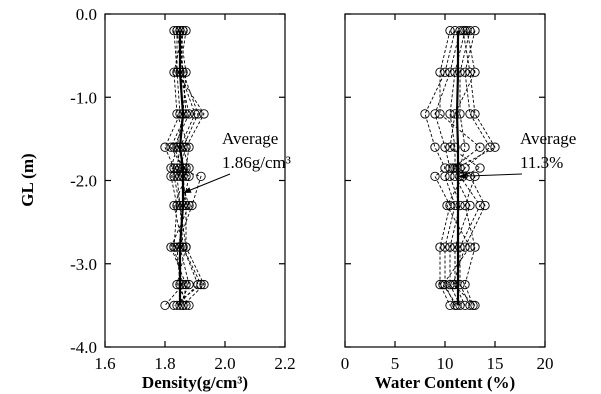 The width and height of the screenshot is (601, 394). I want to click on water-content-x-tick-label: 0, so click(345, 363).